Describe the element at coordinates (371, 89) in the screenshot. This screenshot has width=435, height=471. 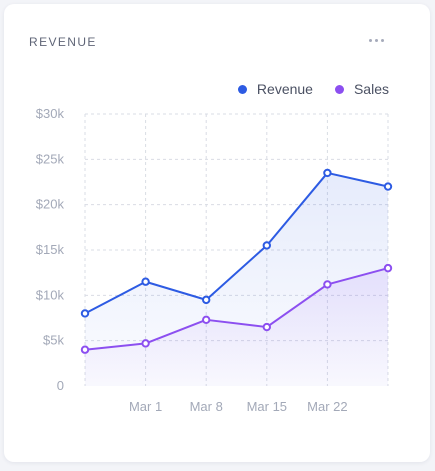
I see `legend-label-sales: Sales` at that location.